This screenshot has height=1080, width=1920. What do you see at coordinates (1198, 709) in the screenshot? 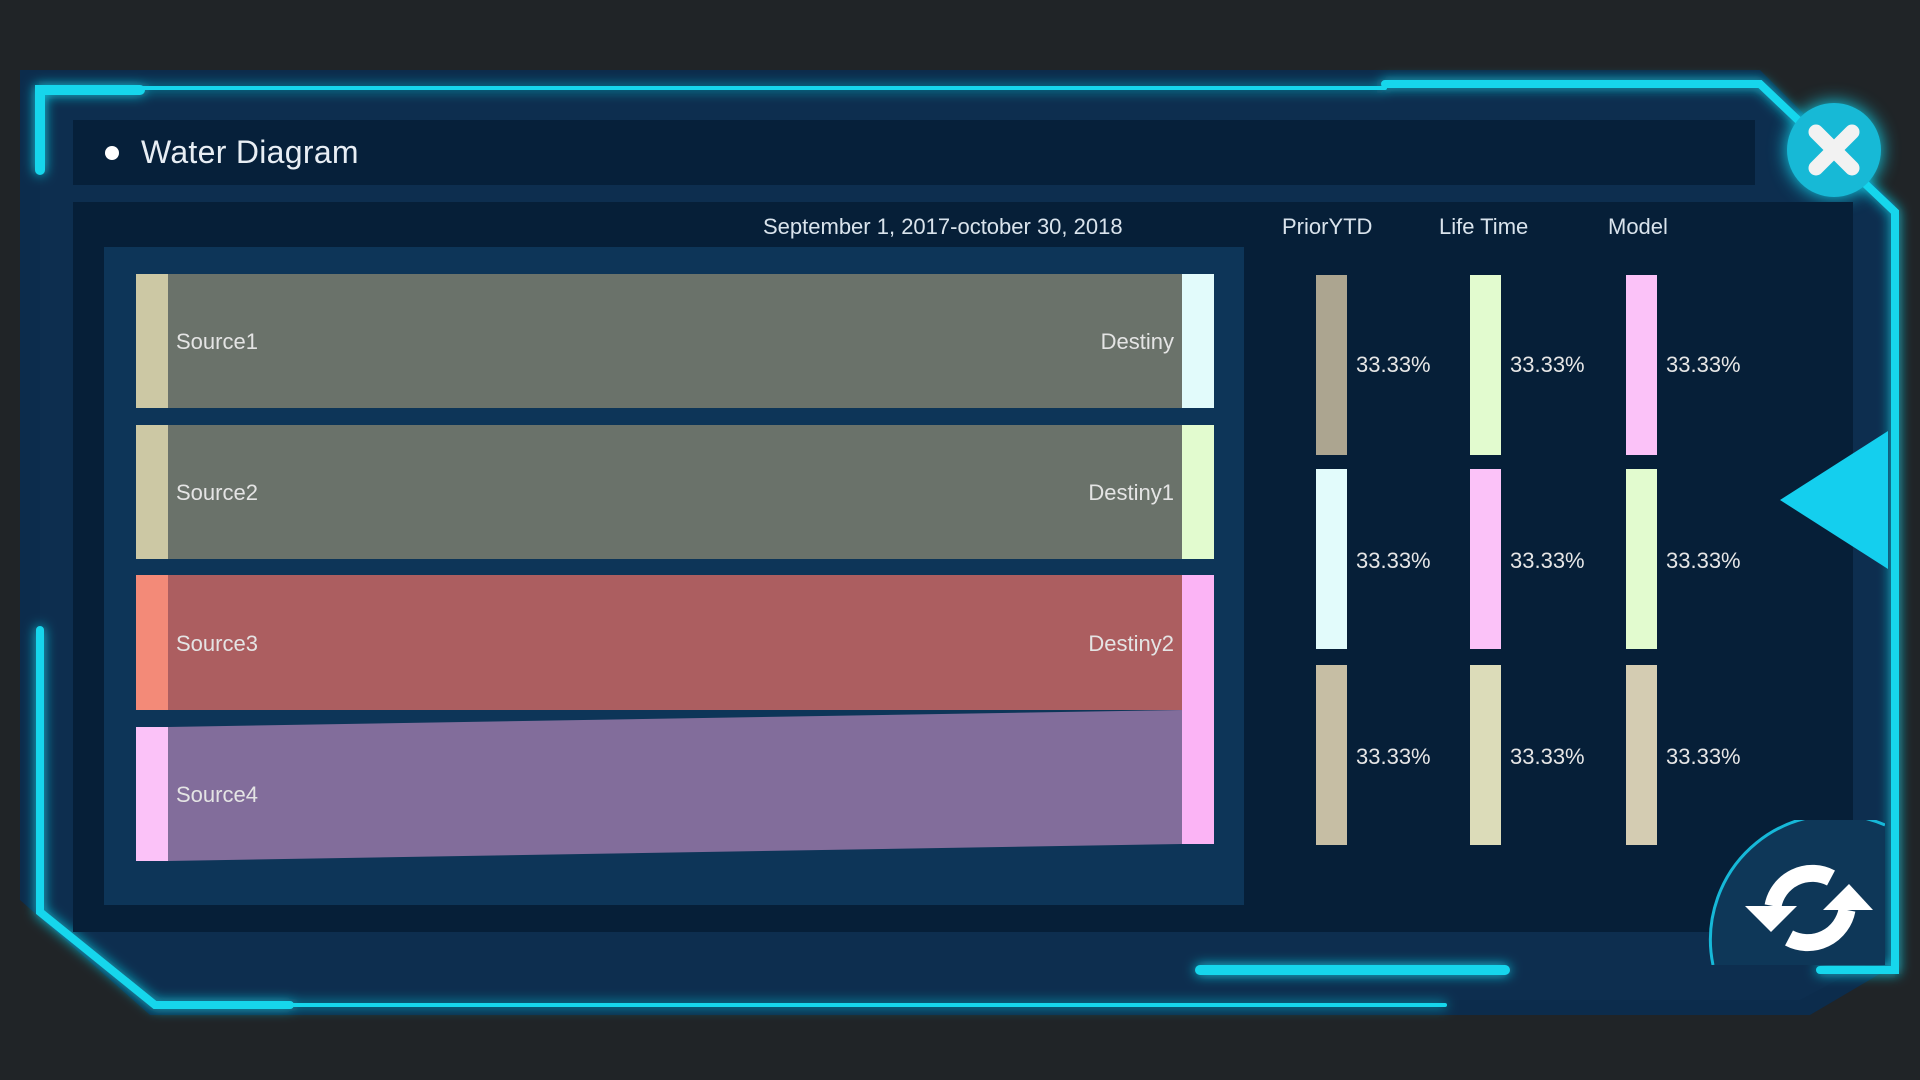
I see `node-destiny2` at bounding box center [1198, 709].